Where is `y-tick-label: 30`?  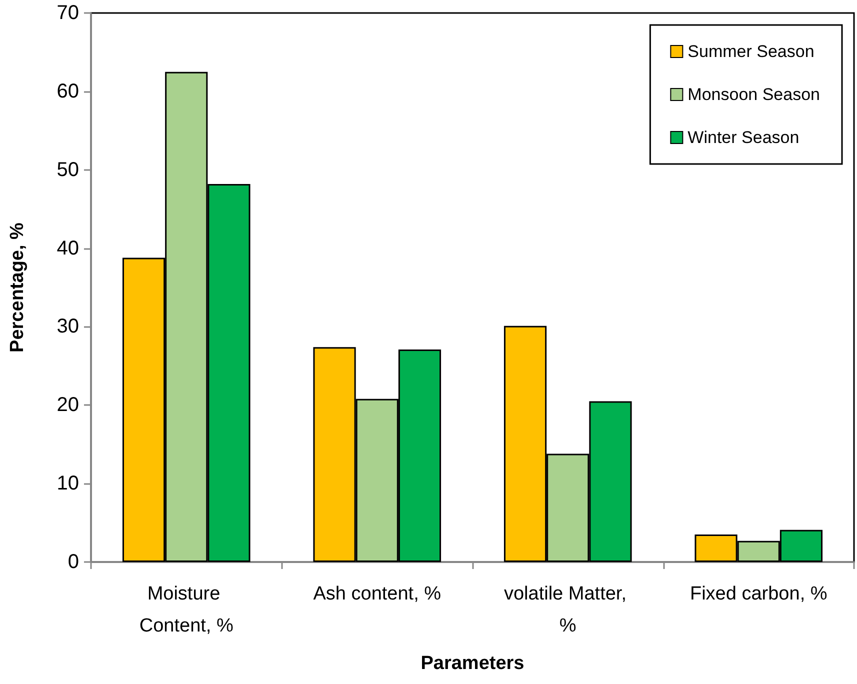 y-tick-label: 30 is located at coordinates (67, 327).